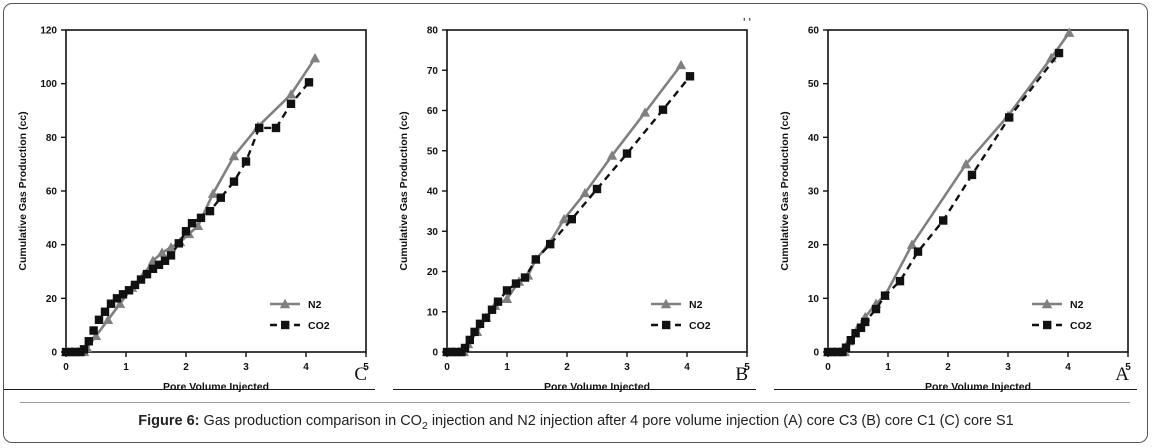 Image resolution: width=1153 pixels, height=448 pixels. What do you see at coordinates (741, 374) in the screenshot?
I see `panel-letter-b: B` at bounding box center [741, 374].